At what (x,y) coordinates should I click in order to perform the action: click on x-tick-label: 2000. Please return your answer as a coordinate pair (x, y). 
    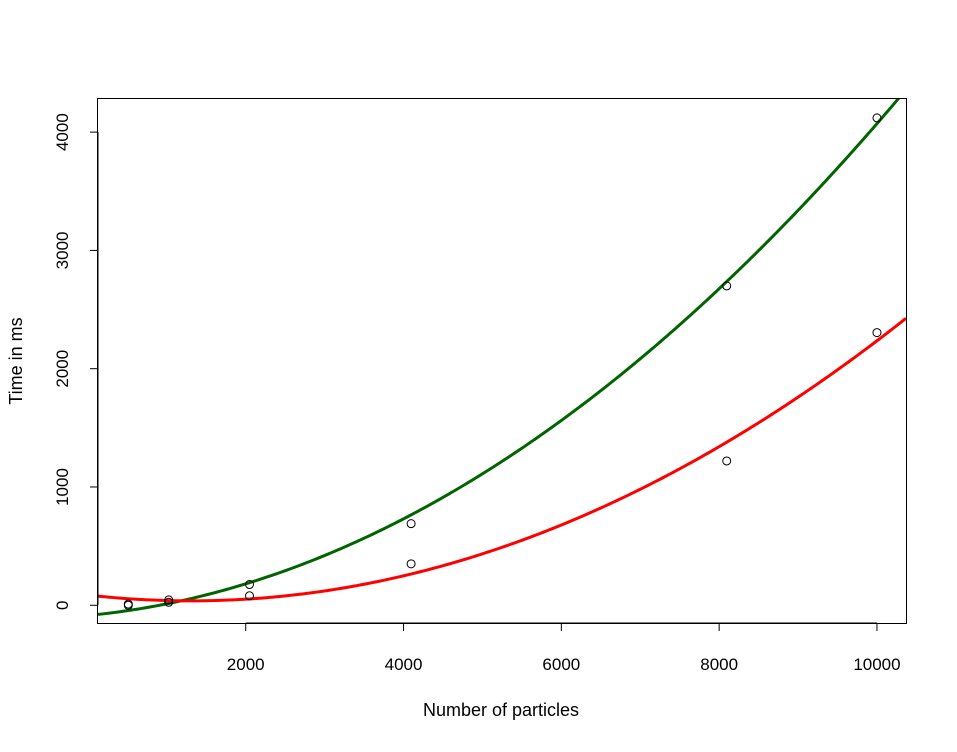
    Looking at the image, I should click on (246, 664).